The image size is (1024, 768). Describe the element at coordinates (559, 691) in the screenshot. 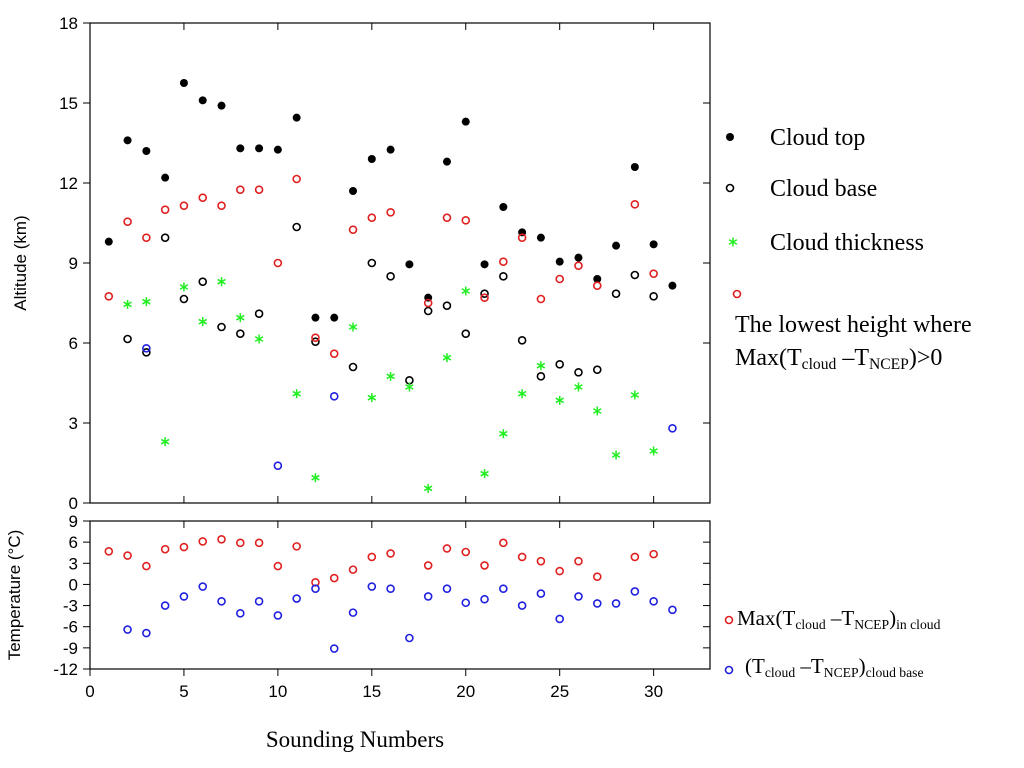

I see `x-tick-label: 25` at that location.